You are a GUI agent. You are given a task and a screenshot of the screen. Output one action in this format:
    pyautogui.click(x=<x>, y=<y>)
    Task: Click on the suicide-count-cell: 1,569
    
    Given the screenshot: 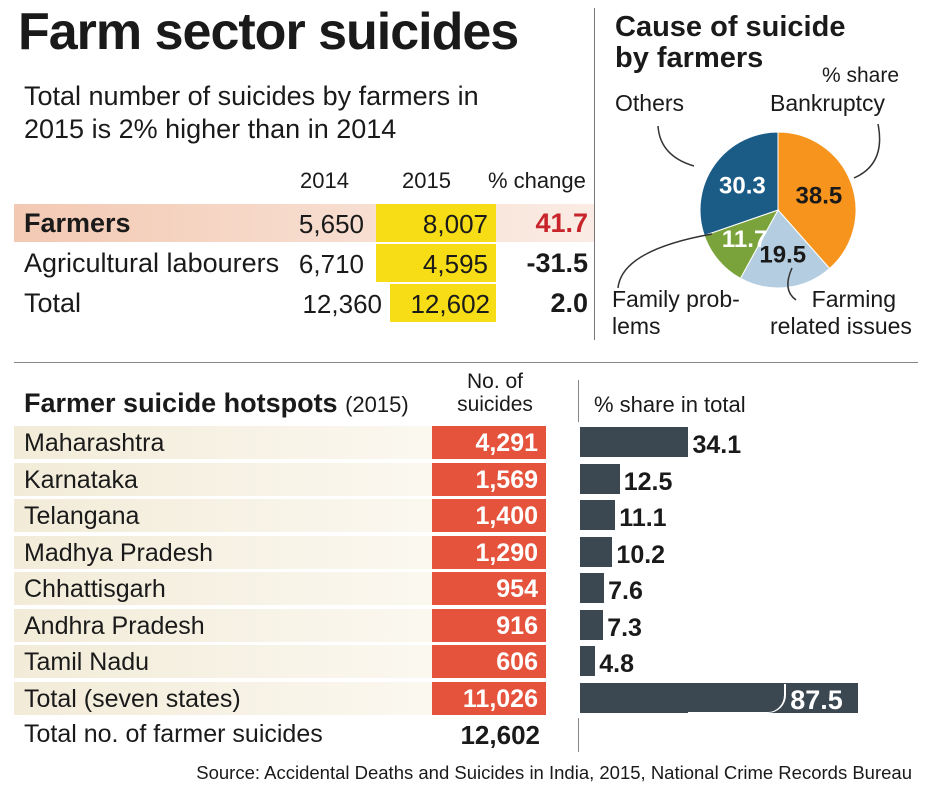 What is the action you would take?
    pyautogui.click(x=489, y=479)
    